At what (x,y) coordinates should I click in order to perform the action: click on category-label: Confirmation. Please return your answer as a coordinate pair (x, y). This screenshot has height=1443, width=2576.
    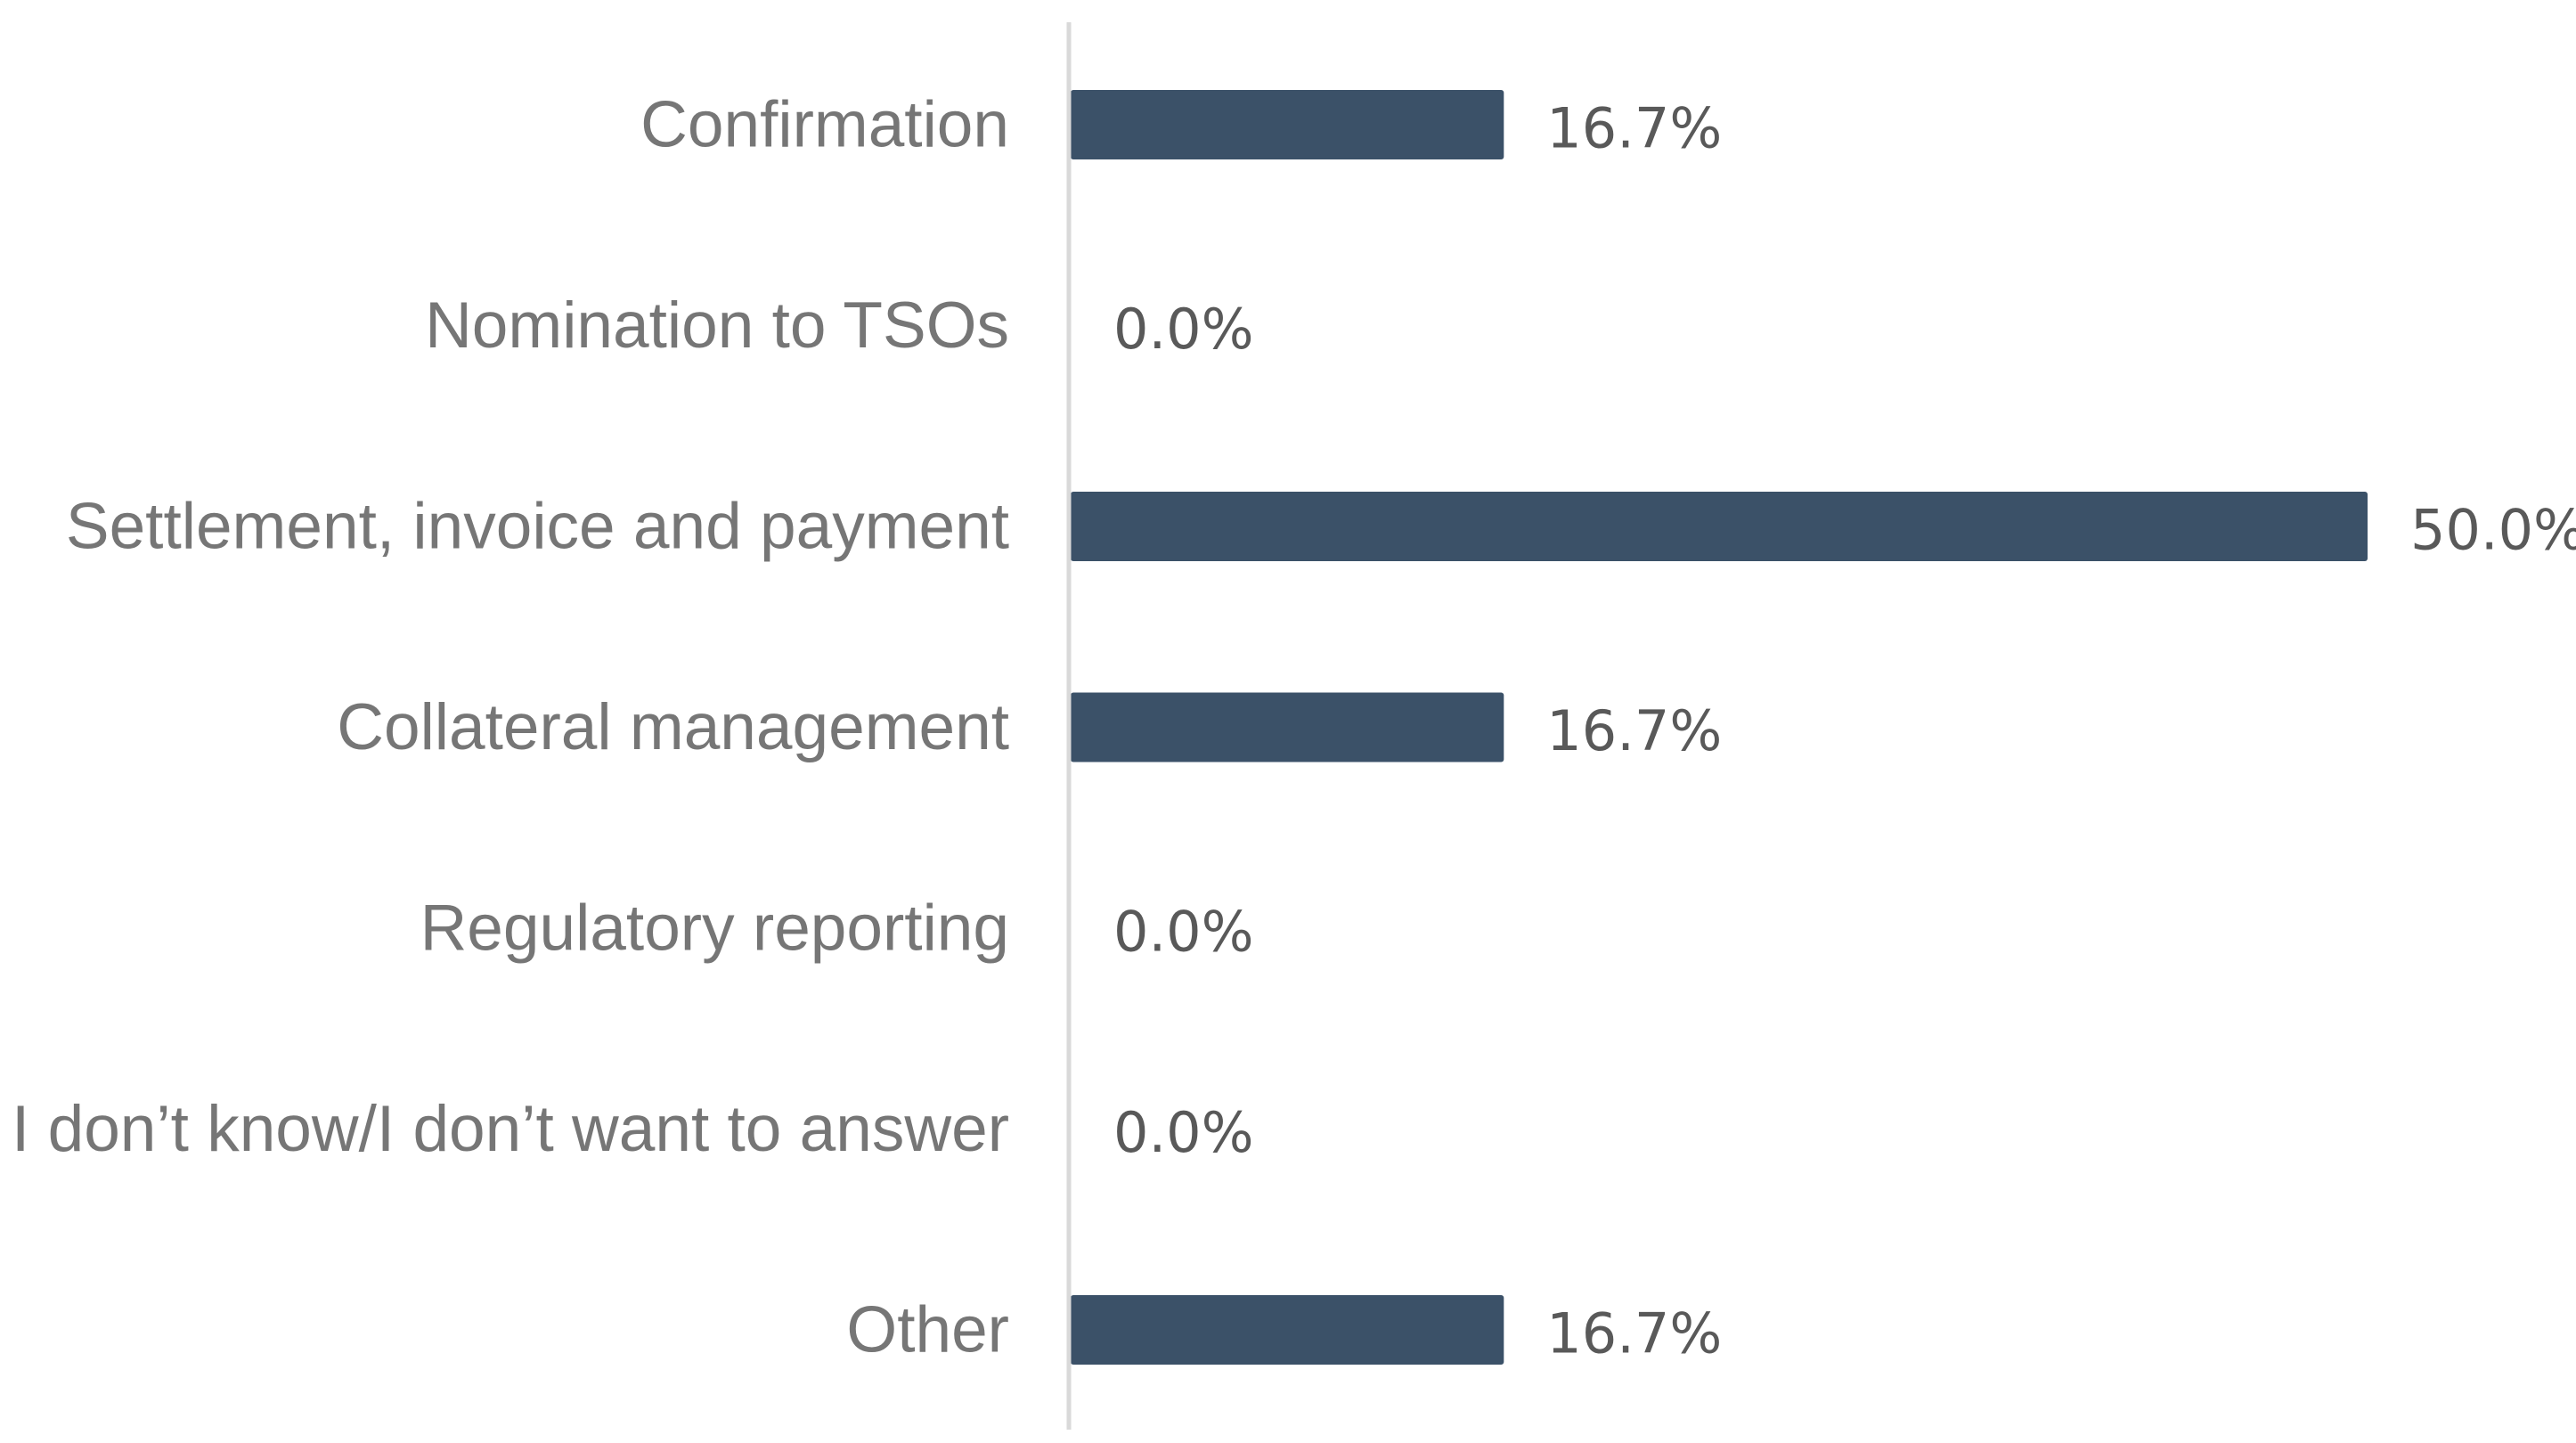
    Looking at the image, I should click on (825, 125).